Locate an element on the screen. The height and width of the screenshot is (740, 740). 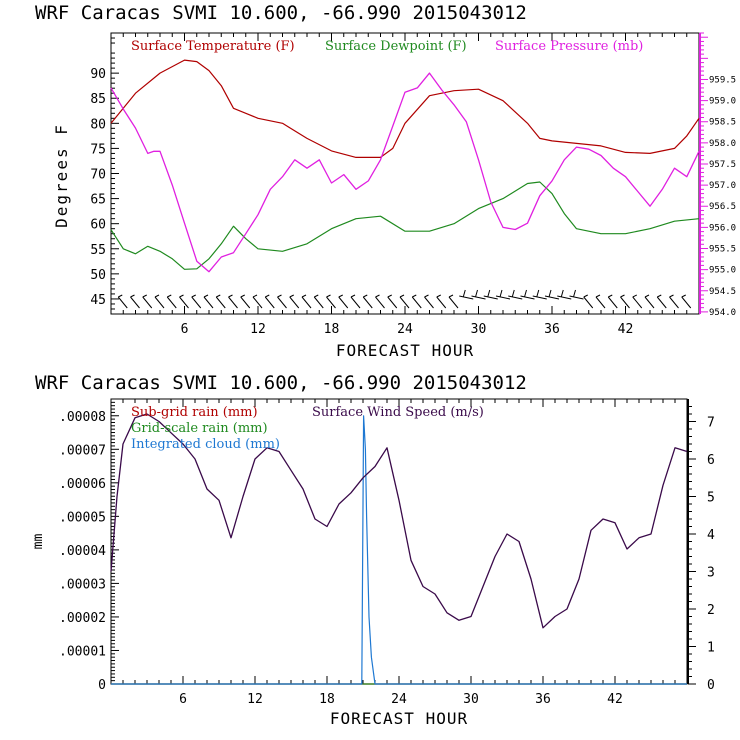
y2-tick-label: 5 is located at coordinates (711, 498).